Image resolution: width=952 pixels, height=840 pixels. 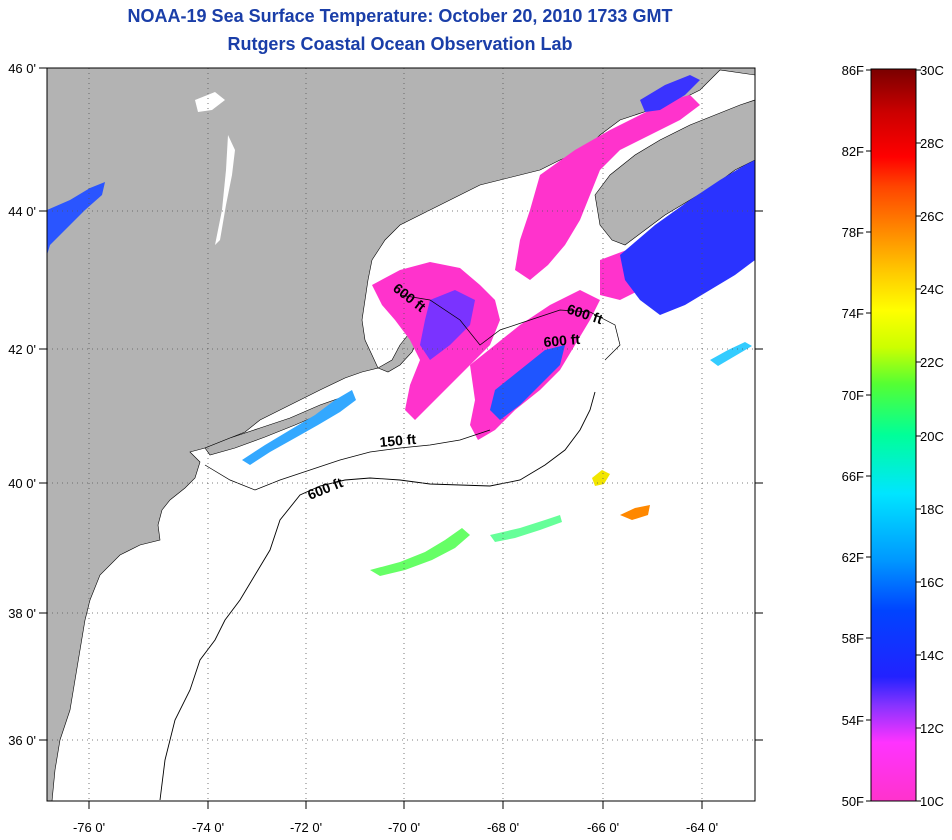 What do you see at coordinates (932, 509) in the screenshot?
I see `colorbar-c-label: 18C` at bounding box center [932, 509].